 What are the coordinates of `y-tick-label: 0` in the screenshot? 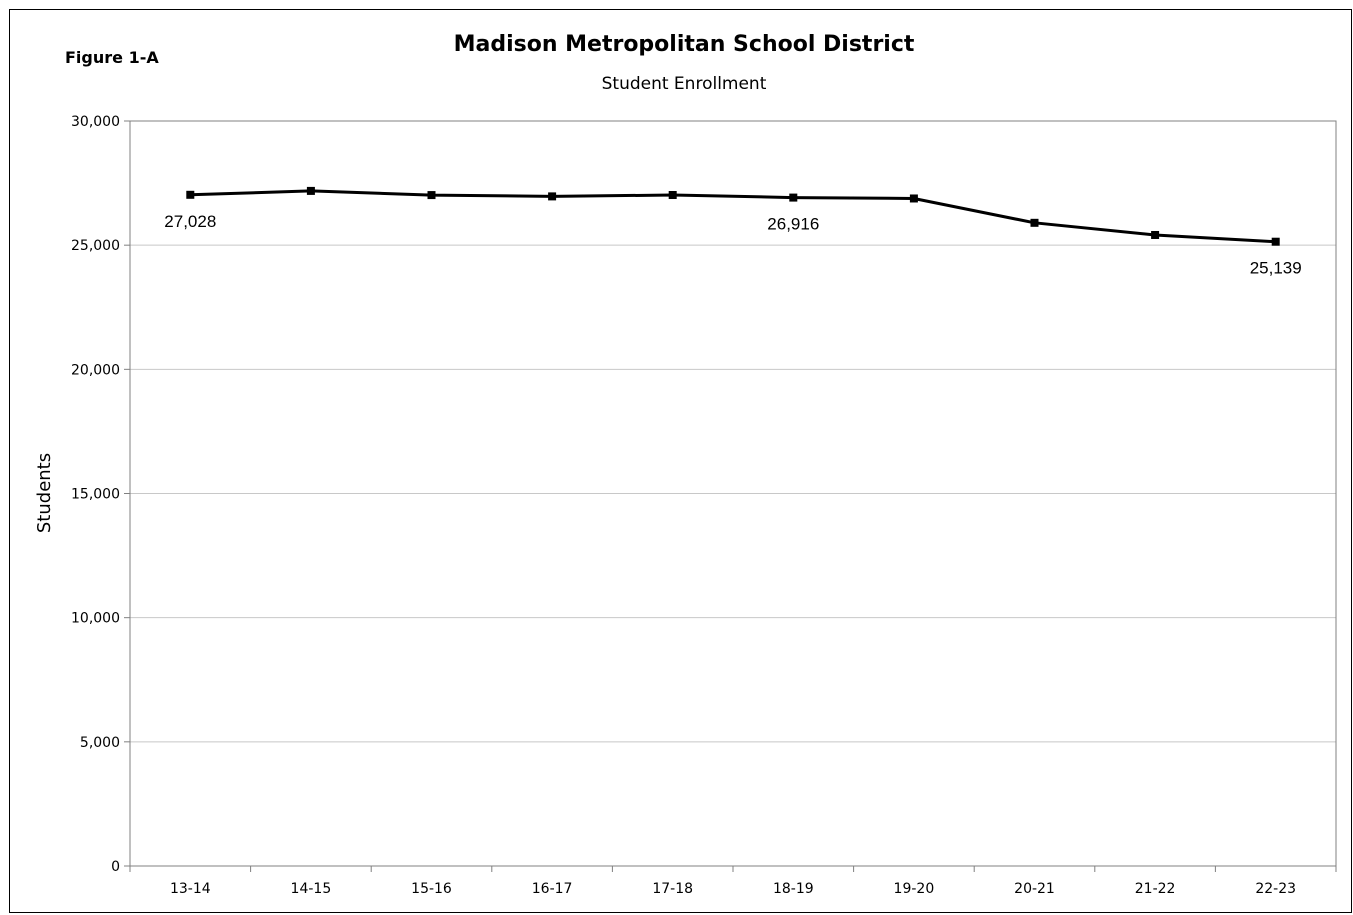 It's located at (115, 867).